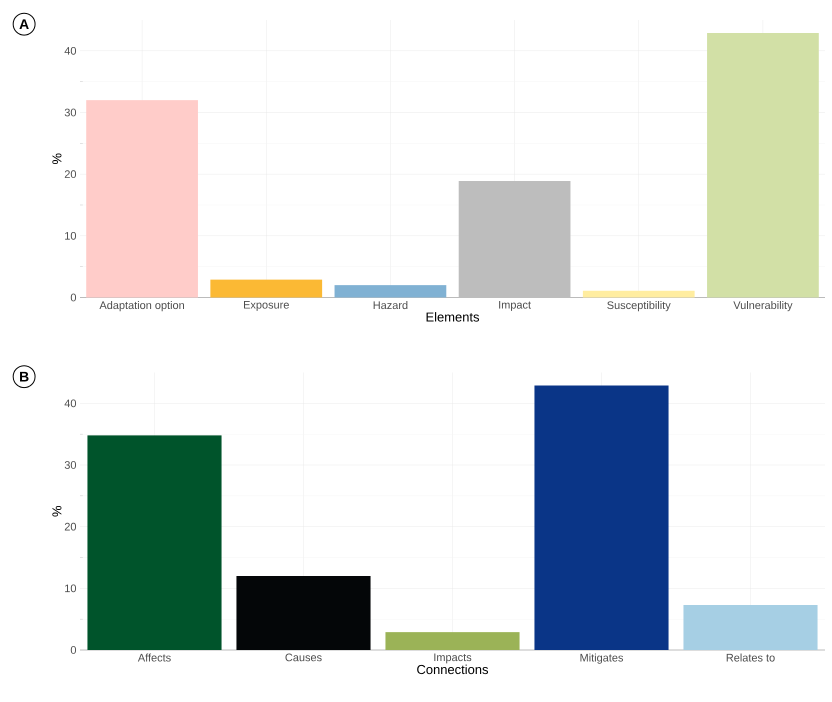 The width and height of the screenshot is (832, 702). What do you see at coordinates (141, 306) in the screenshot?
I see `x-tick-label: Adaptation option` at bounding box center [141, 306].